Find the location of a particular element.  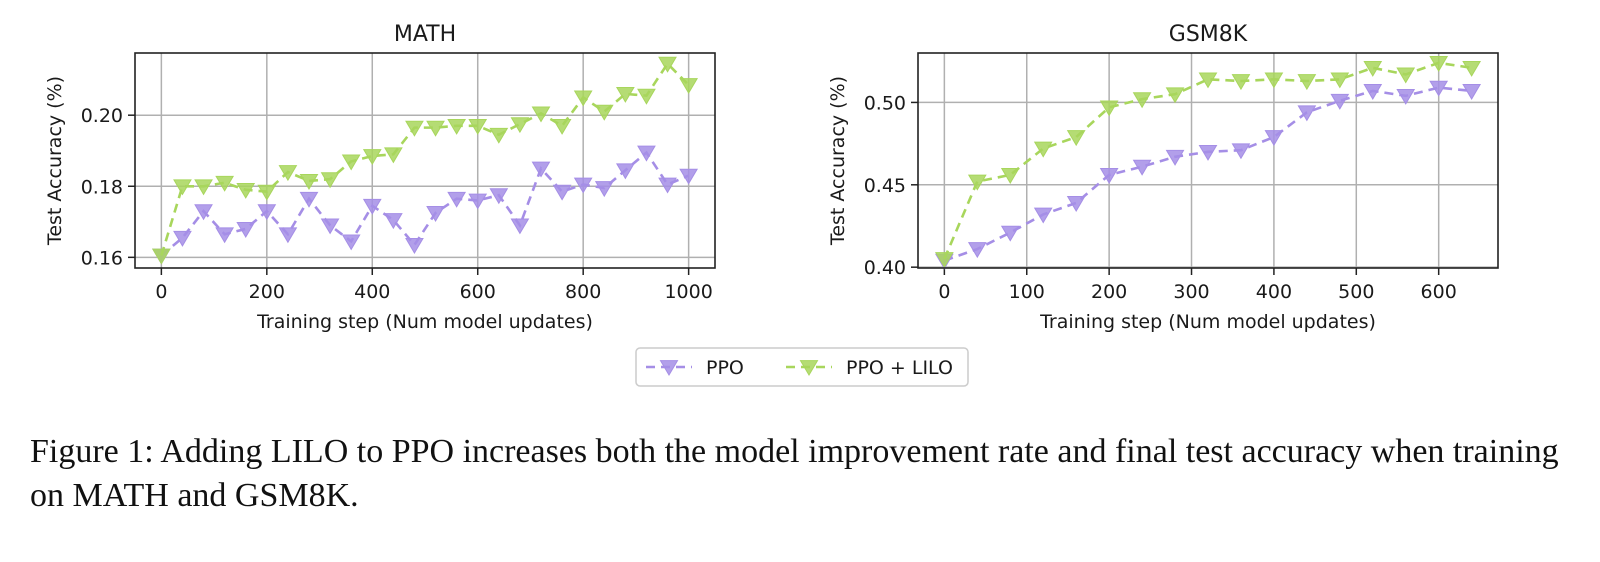

math-title: MATH is located at coordinates (425, 34).